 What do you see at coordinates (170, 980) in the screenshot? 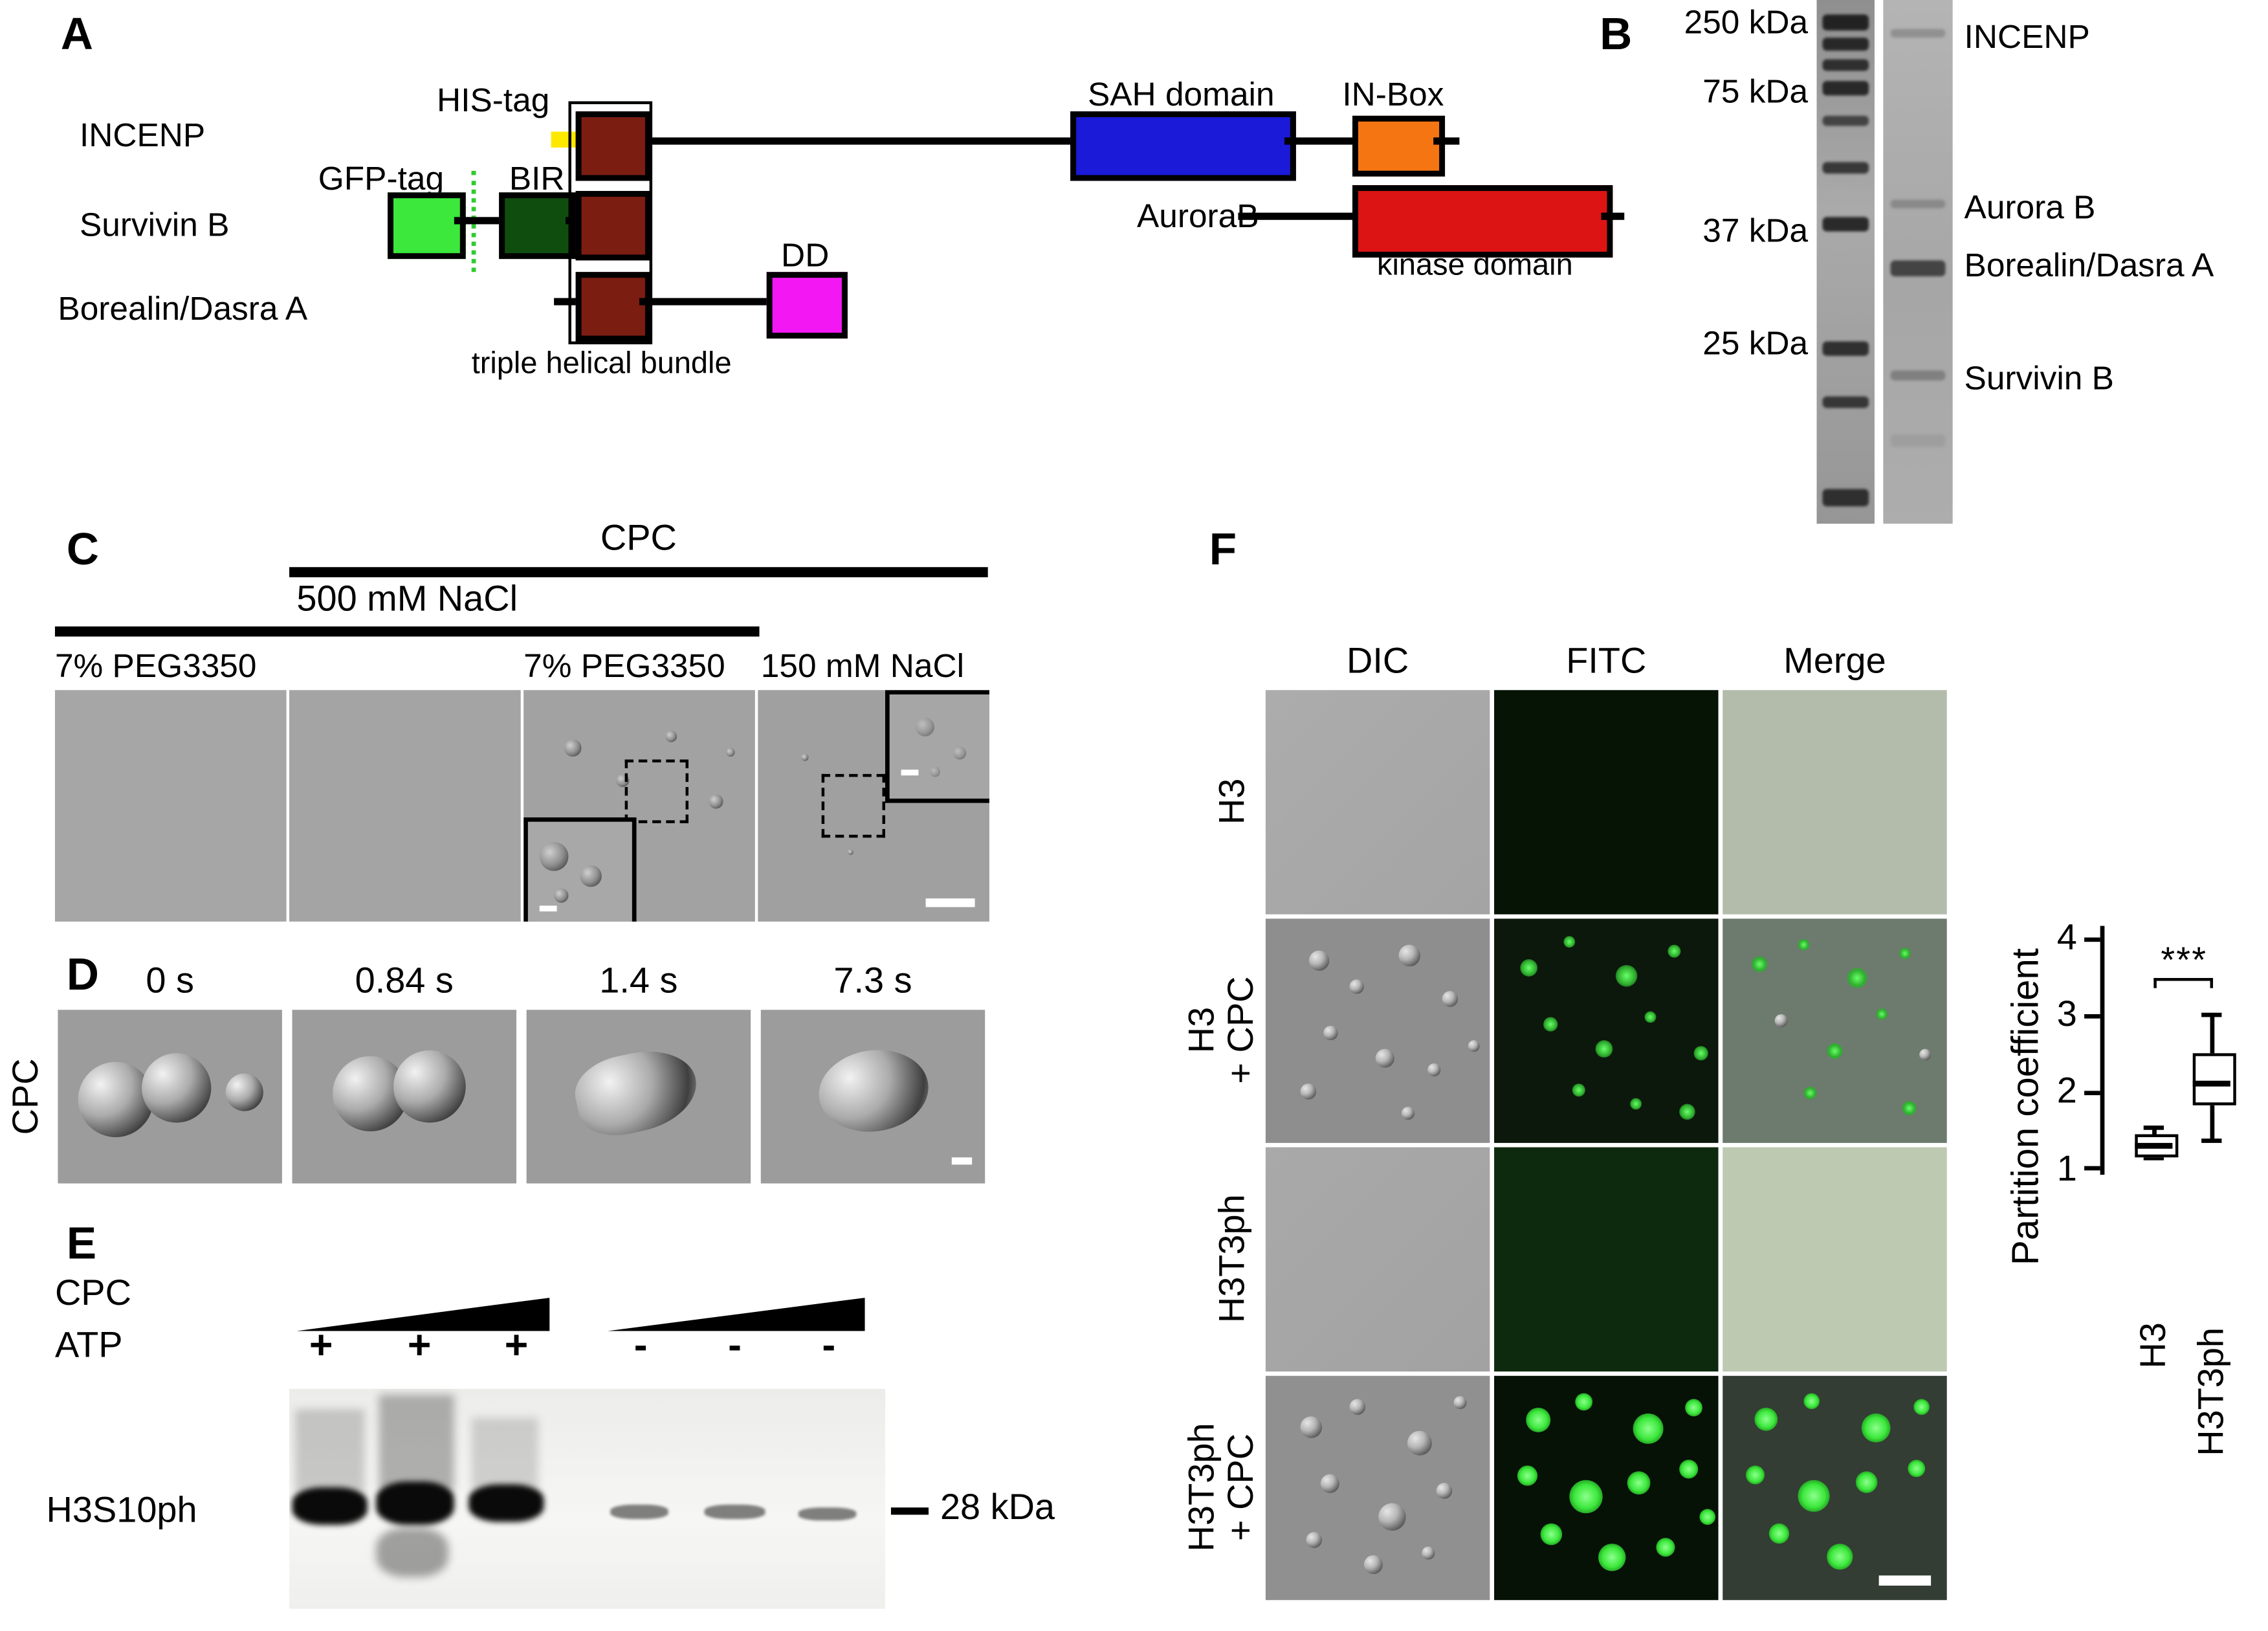
I see `timepoint-1: 0 s` at bounding box center [170, 980].